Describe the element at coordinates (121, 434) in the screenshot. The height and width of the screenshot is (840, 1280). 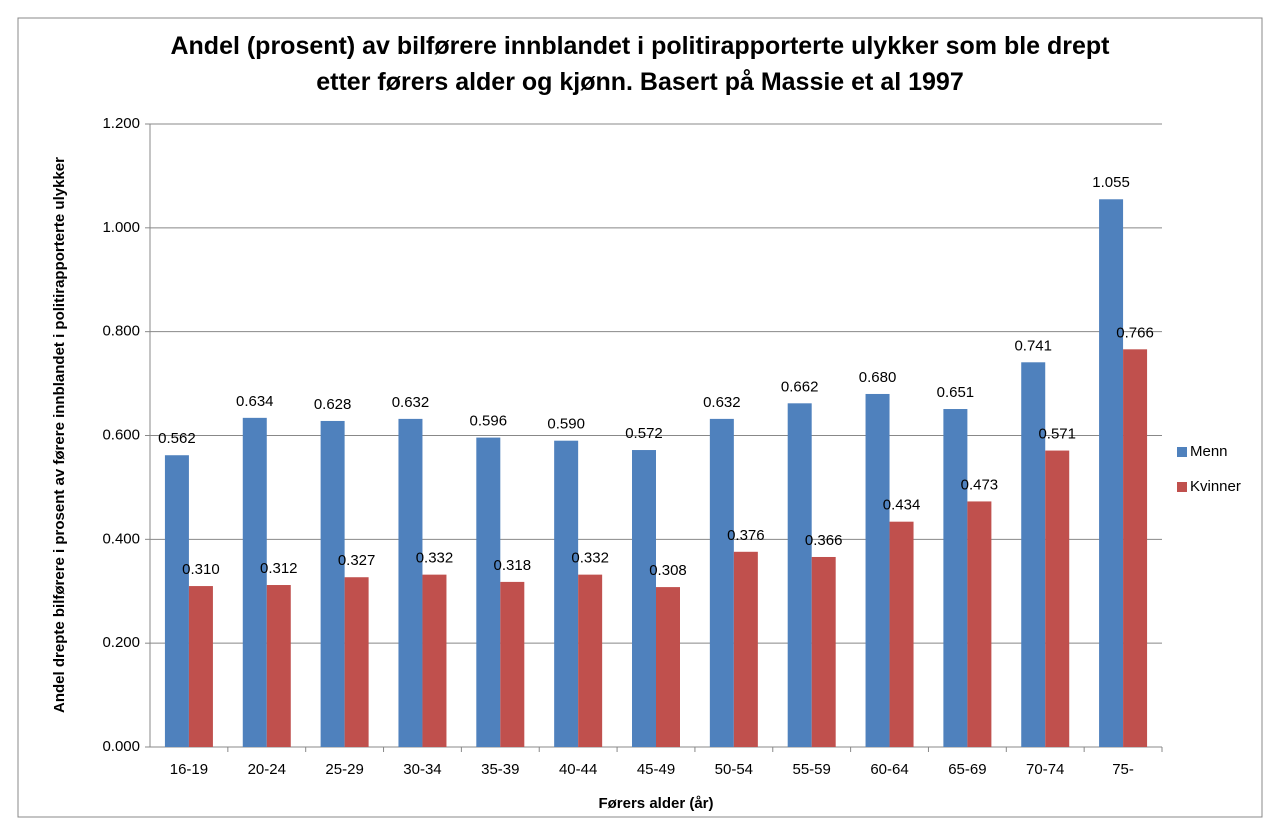
I see `y-tick-label: 0.600` at that location.